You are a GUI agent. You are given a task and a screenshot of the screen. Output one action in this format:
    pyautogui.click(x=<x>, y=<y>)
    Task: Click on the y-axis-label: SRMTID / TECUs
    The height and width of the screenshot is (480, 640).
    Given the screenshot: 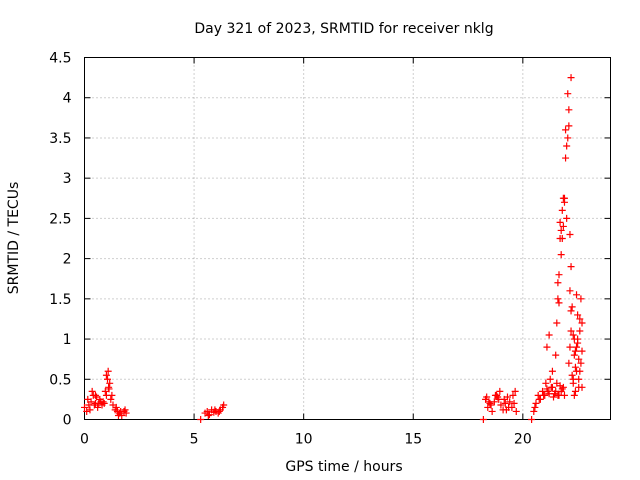 What is the action you would take?
    pyautogui.click(x=14, y=238)
    